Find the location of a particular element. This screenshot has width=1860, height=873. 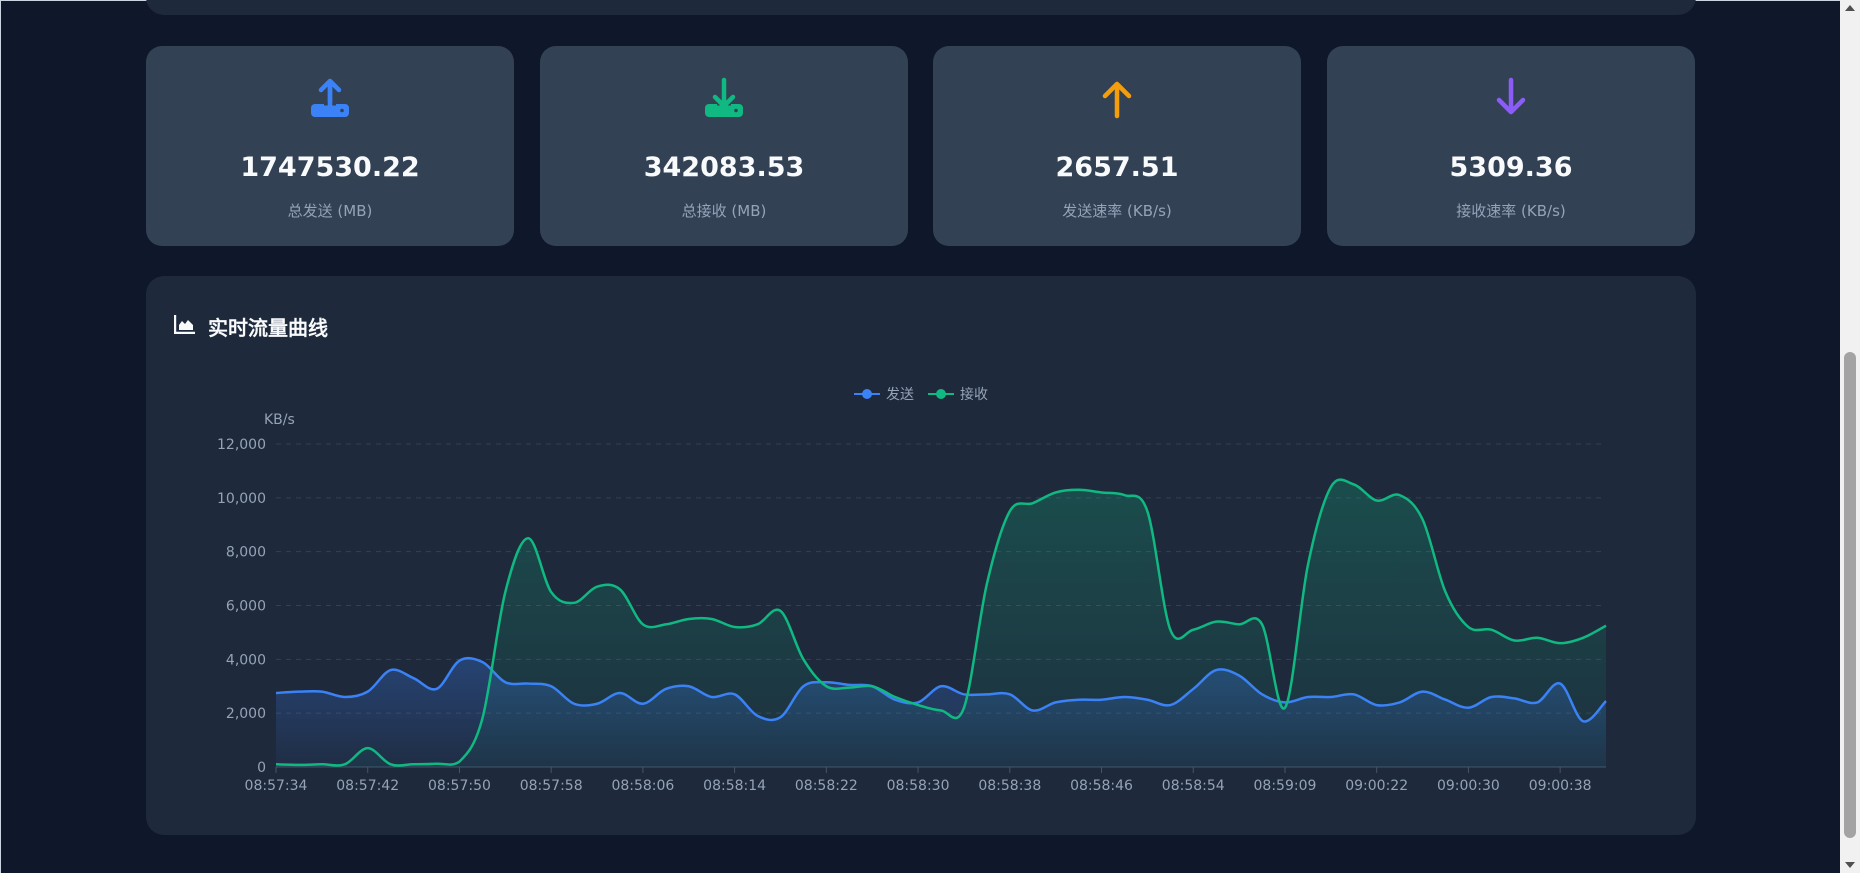

y-tick-label: 10,000 is located at coordinates (241, 499).